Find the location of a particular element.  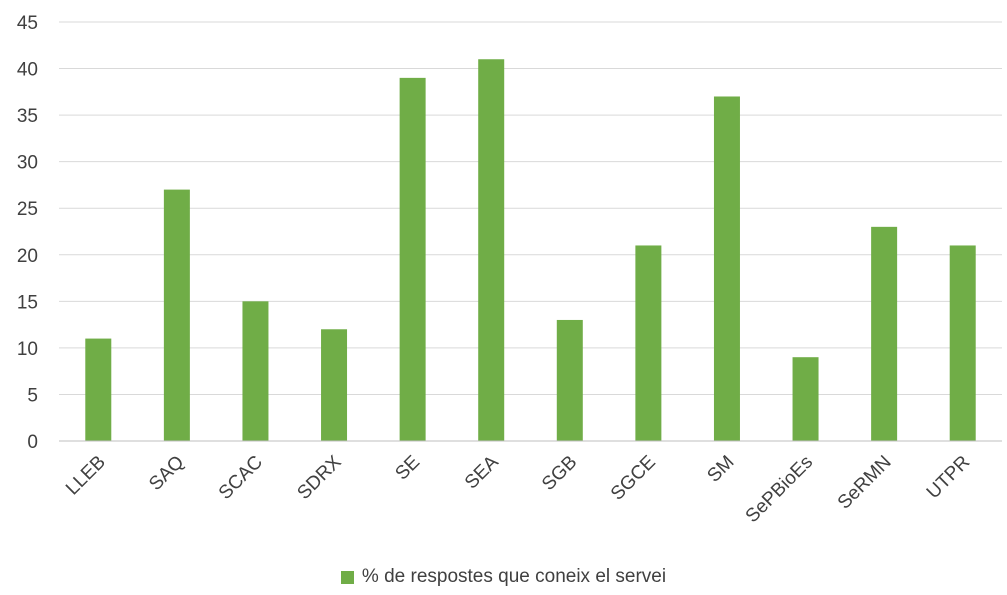

x-tick-label: LLEB is located at coordinates (86, 476).